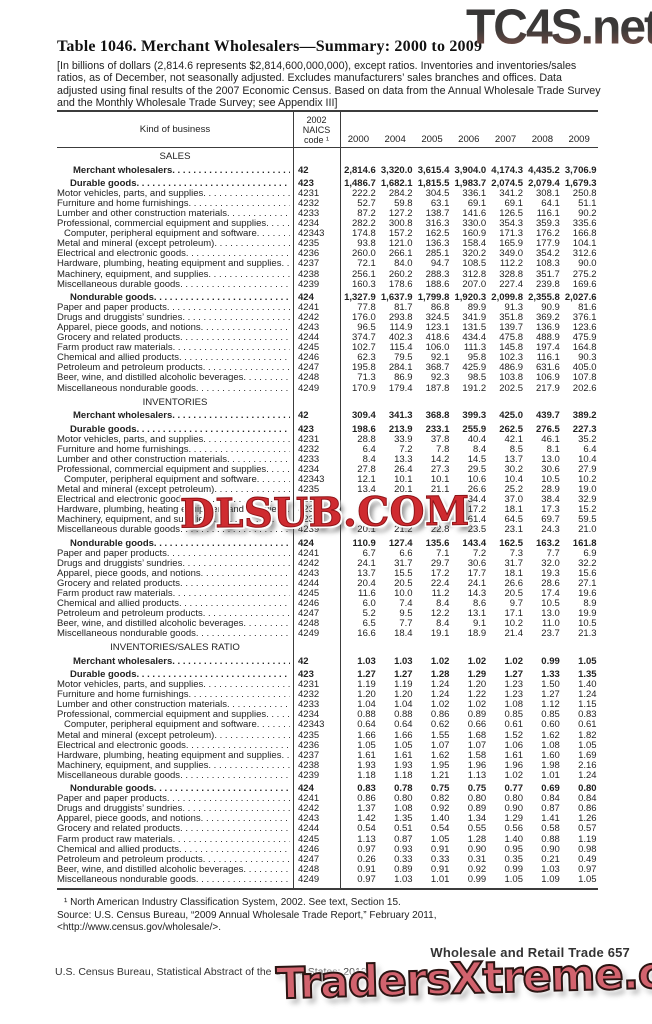 Image resolution: width=652 pixels, height=1024 pixels. Describe the element at coordinates (584, 244) in the screenshot. I see `value-cell: 104.1` at that location.